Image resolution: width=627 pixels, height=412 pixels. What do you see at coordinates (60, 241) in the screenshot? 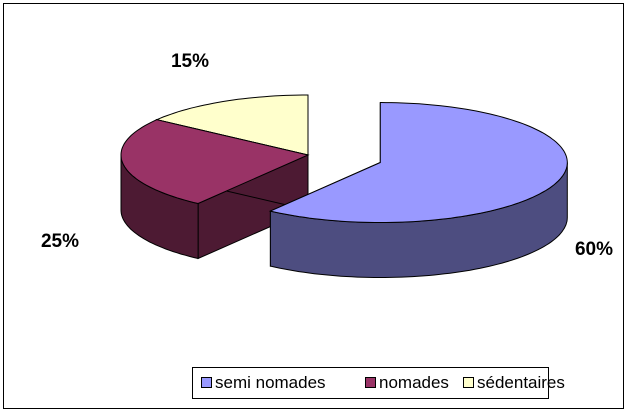
I see `data-label: 25%` at bounding box center [60, 241].